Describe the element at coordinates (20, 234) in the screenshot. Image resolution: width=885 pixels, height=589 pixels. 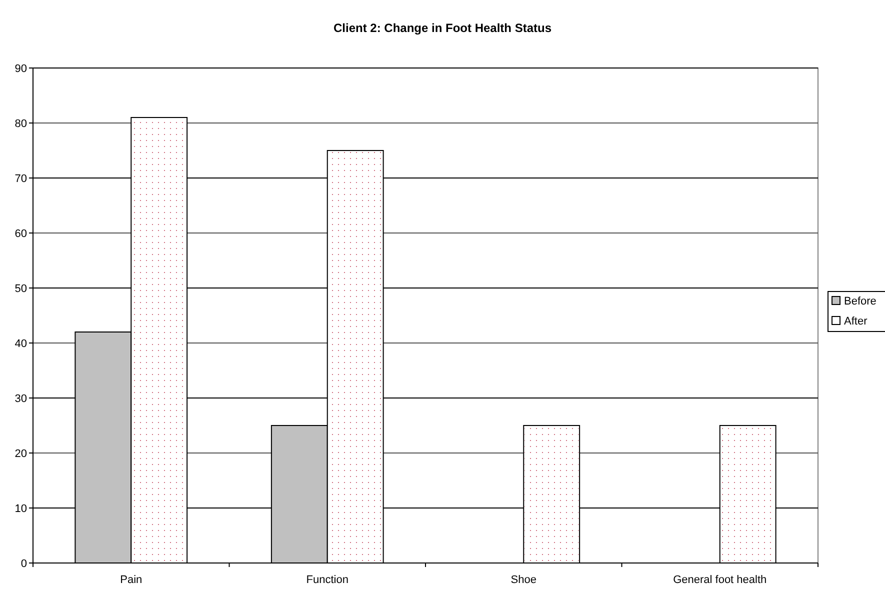
I see `y-tick-label: 60` at that location.